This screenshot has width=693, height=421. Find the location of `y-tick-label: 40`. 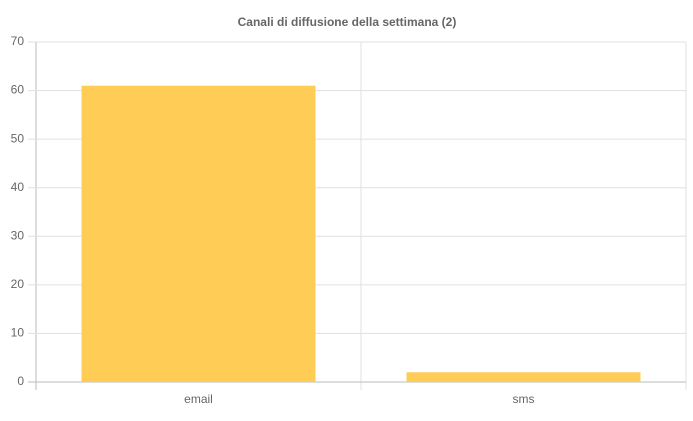

y-tick-label: 40 is located at coordinates (18, 187).